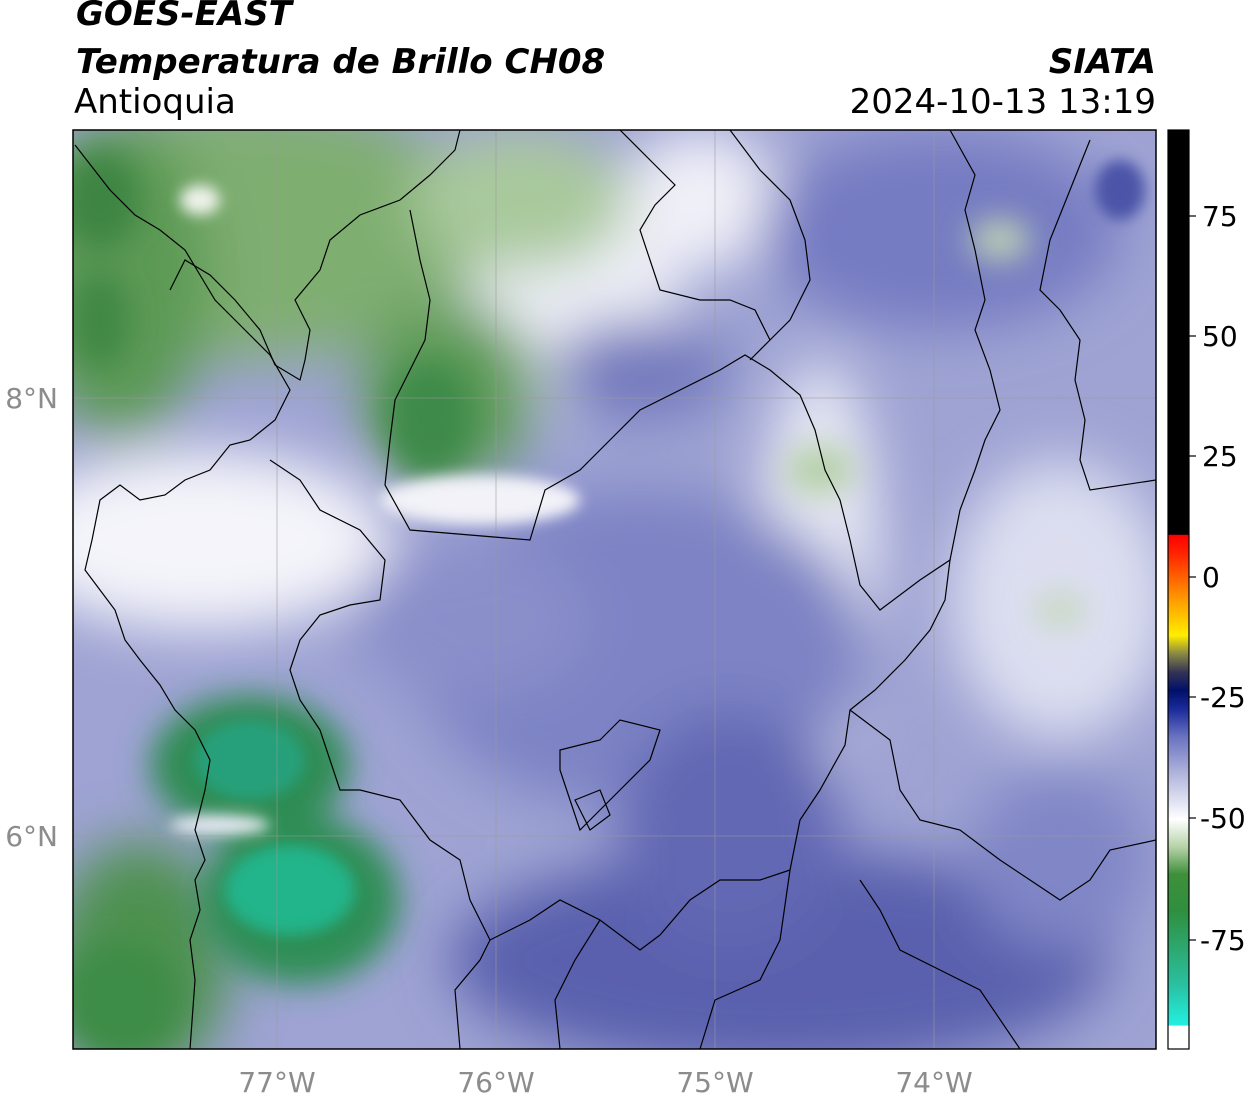 This screenshot has width=1252, height=1099. I want to click on department-boundary-magdalena, so click(975, 345).